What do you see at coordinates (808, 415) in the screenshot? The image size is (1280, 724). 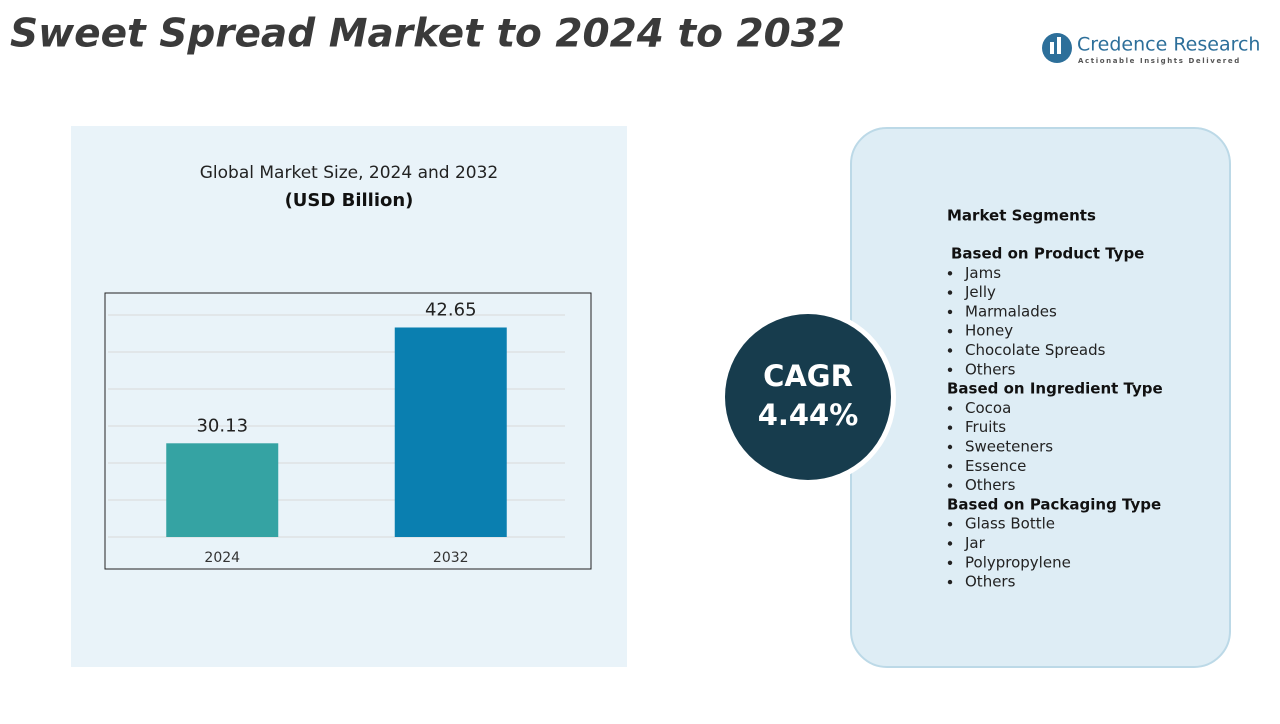 I see `cagr-value: 4.44%` at bounding box center [808, 415].